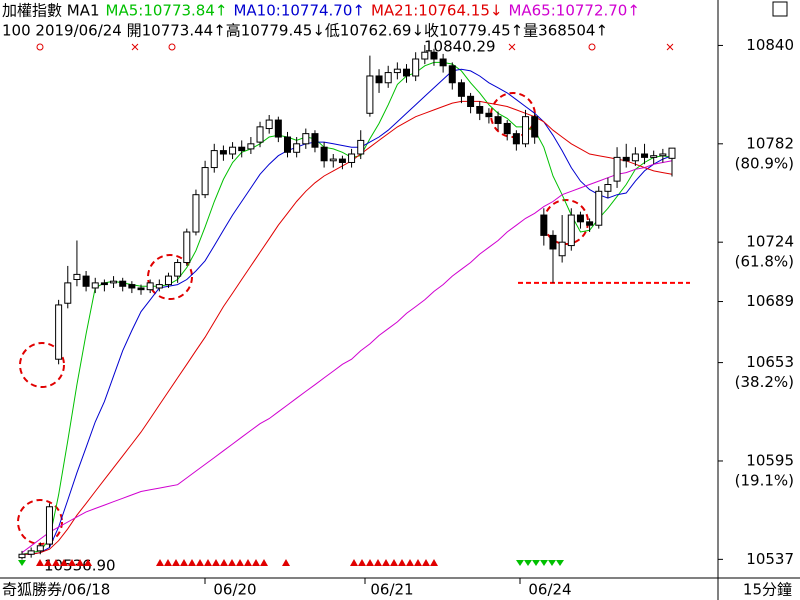 The height and width of the screenshot is (600, 800). Describe the element at coordinates (391, 590) in the screenshot. I see `x-axis-label: 06/21` at that location.